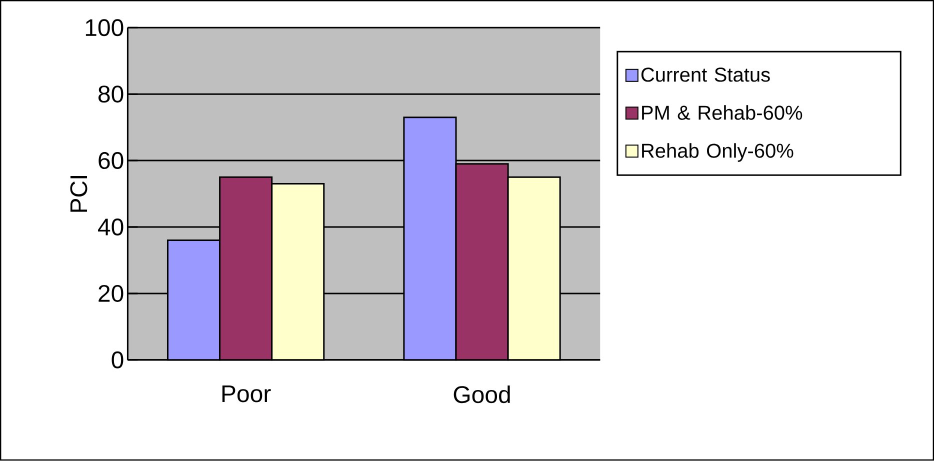 The width and height of the screenshot is (934, 461). I want to click on y-axis-title: PCI, so click(79, 194).